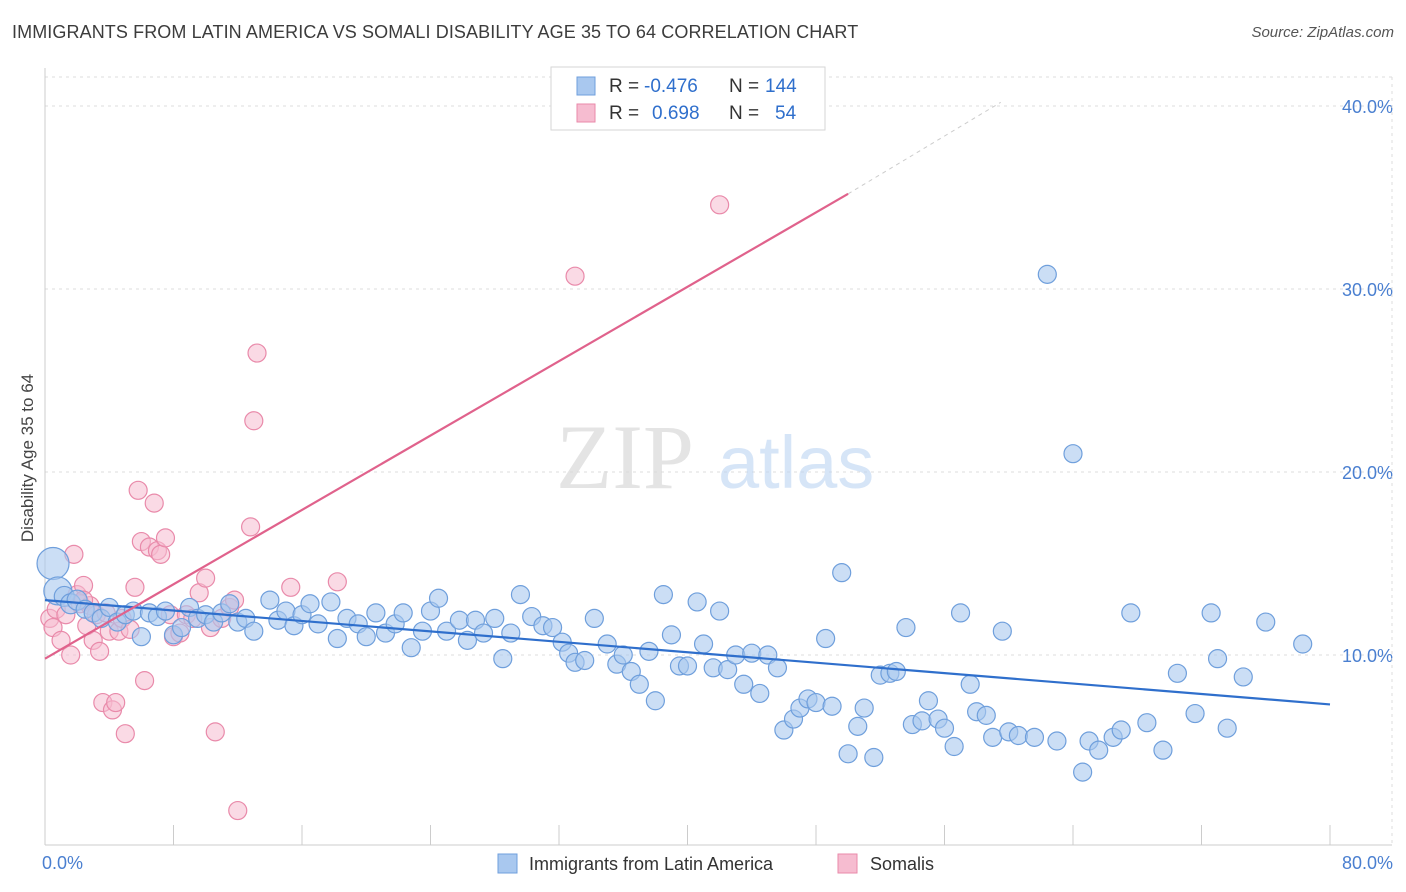 This screenshot has width=1406, height=892. Describe the element at coordinates (781, 86) in the screenshot. I see `stats-n-value-blue: 144` at that location.